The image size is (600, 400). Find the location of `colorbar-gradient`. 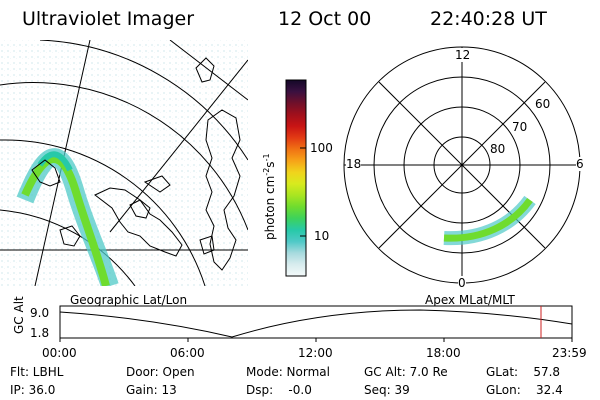

colorbar-gradient is located at coordinates (296, 178).